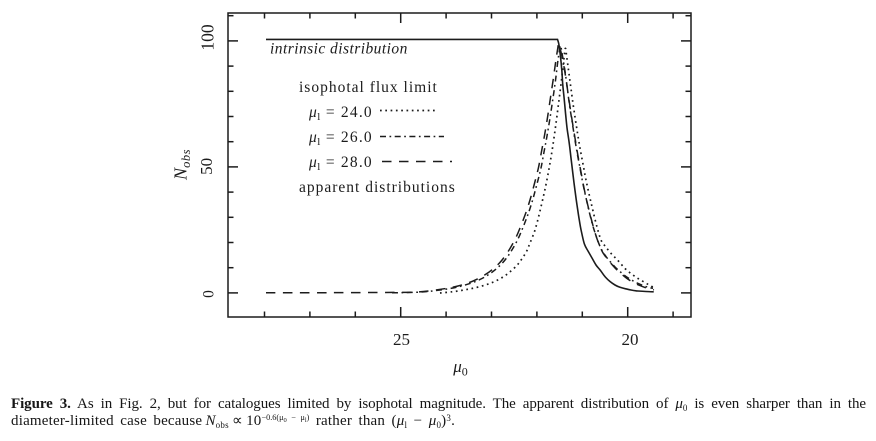 The width and height of the screenshot is (876, 441). Describe the element at coordinates (340, 163) in the screenshot. I see `svg-text: μl = 28.0` at that location.